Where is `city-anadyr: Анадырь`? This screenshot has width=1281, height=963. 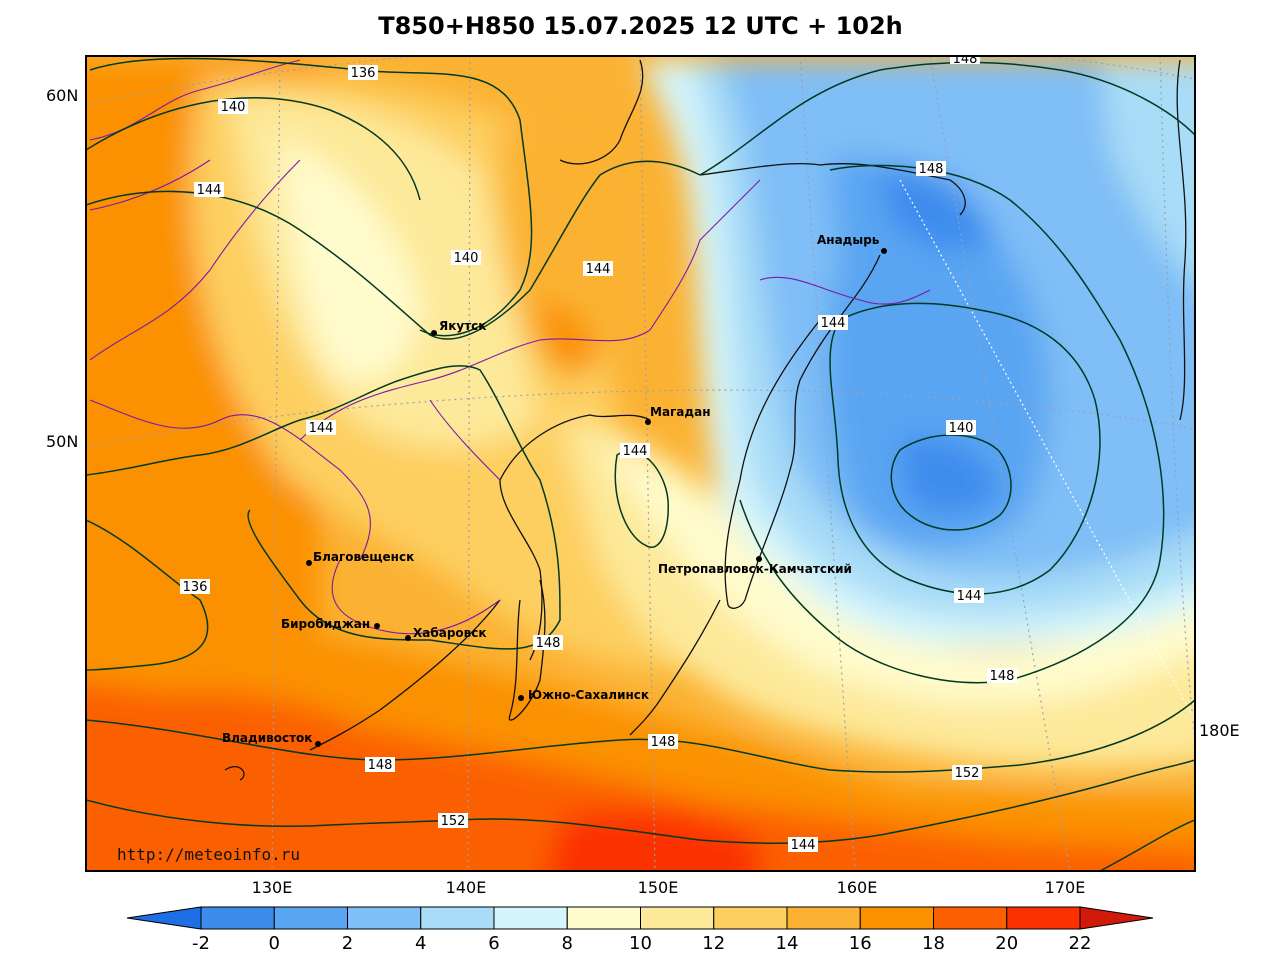 city-anadyr: Анадырь is located at coordinates (852, 243).